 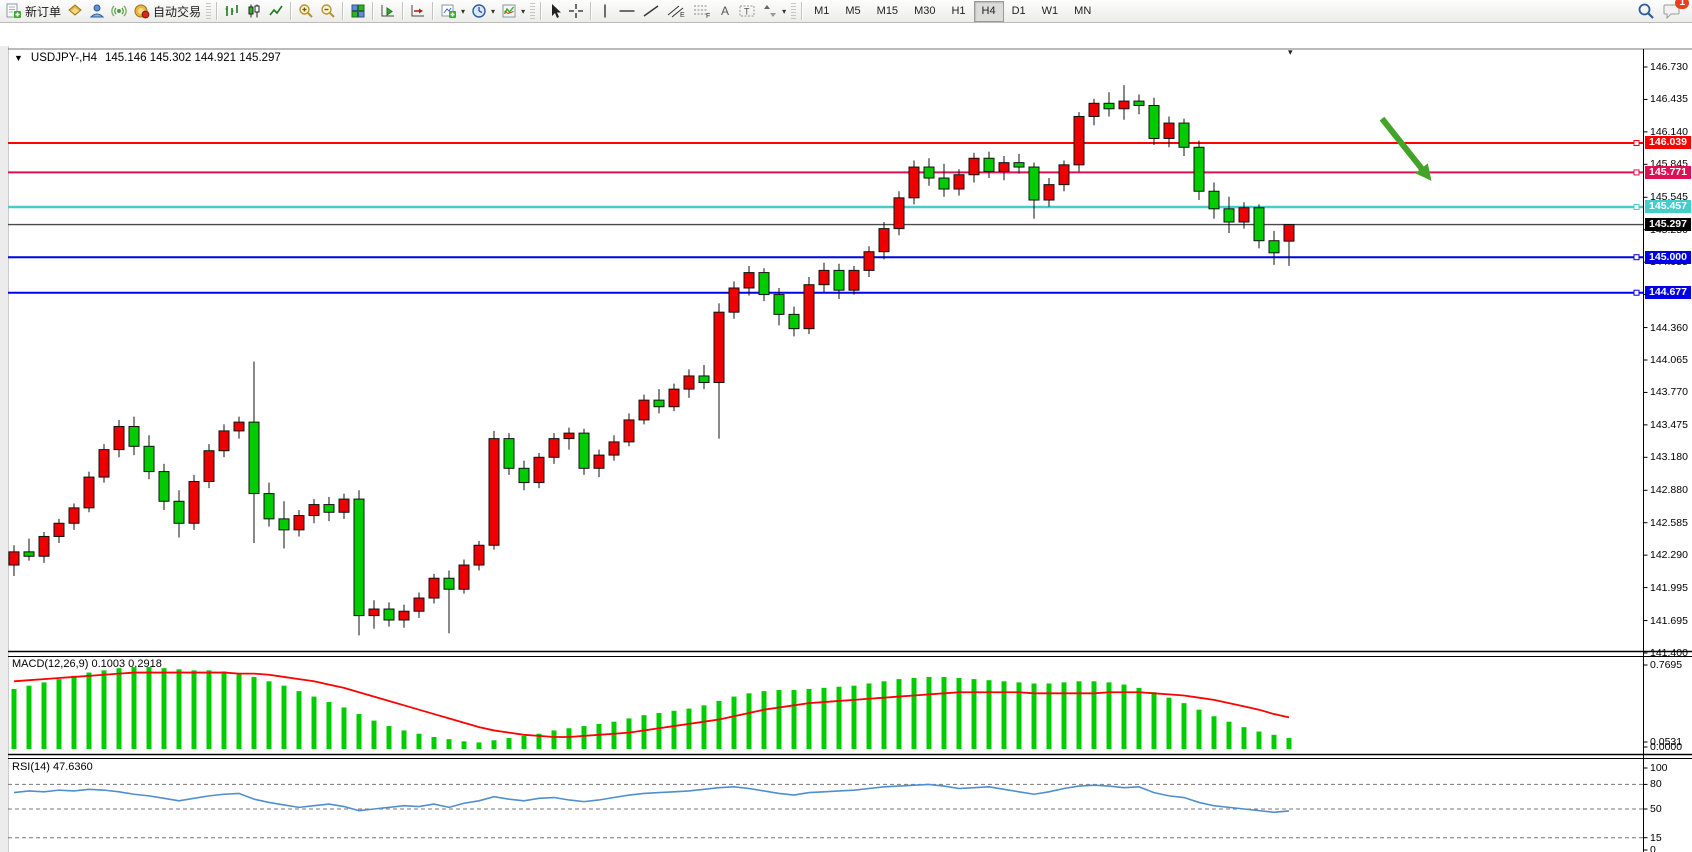 I want to click on line-chart-icon, so click(x=276, y=10).